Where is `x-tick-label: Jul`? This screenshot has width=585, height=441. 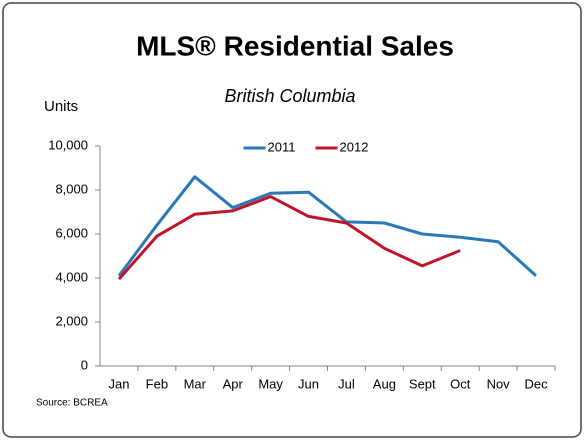 x-tick-label: Jul is located at coordinates (346, 383).